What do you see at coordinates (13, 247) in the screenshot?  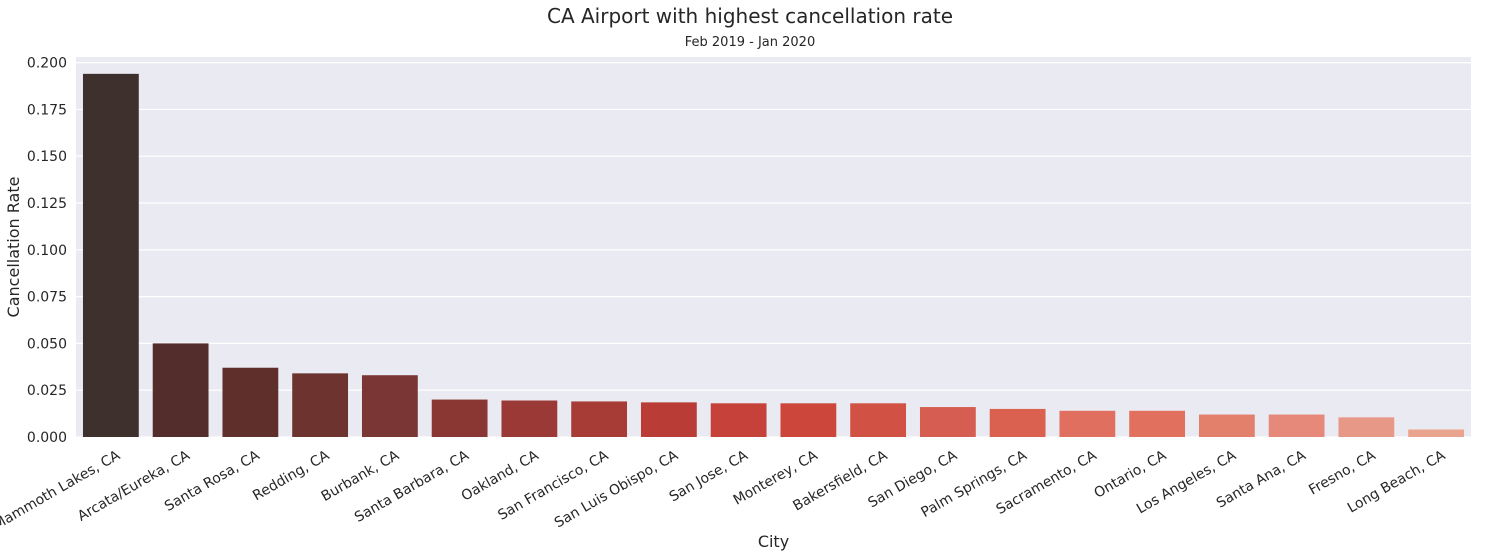 I see `y-axis-label: Cancellation Rate` at bounding box center [13, 247].